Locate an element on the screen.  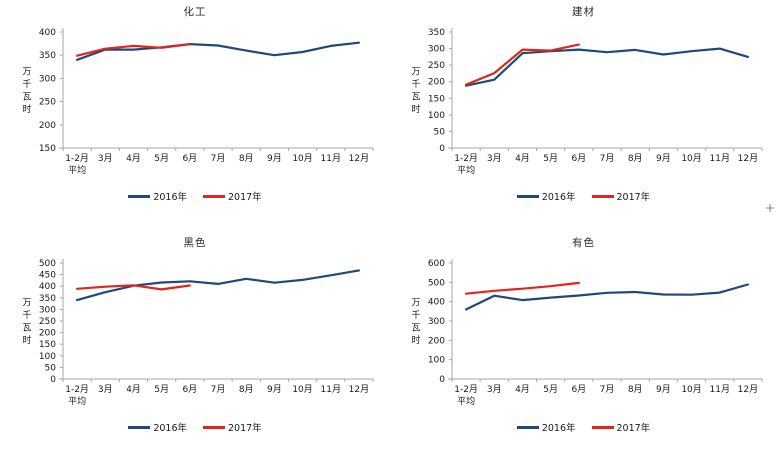
svg-text: 150 is located at coordinates (47, 149).